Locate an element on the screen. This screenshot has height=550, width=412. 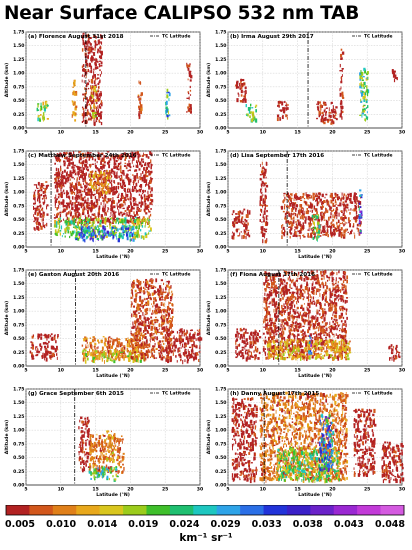
x-tick-label: 20 is located at coordinates (130, 133).